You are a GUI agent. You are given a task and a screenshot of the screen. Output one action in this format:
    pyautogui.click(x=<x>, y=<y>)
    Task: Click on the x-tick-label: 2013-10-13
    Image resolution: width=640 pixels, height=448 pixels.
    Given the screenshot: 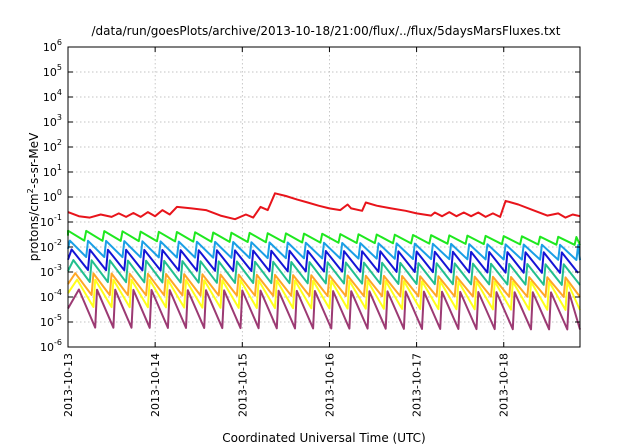 What is the action you would take?
    pyautogui.click(x=68, y=385)
    